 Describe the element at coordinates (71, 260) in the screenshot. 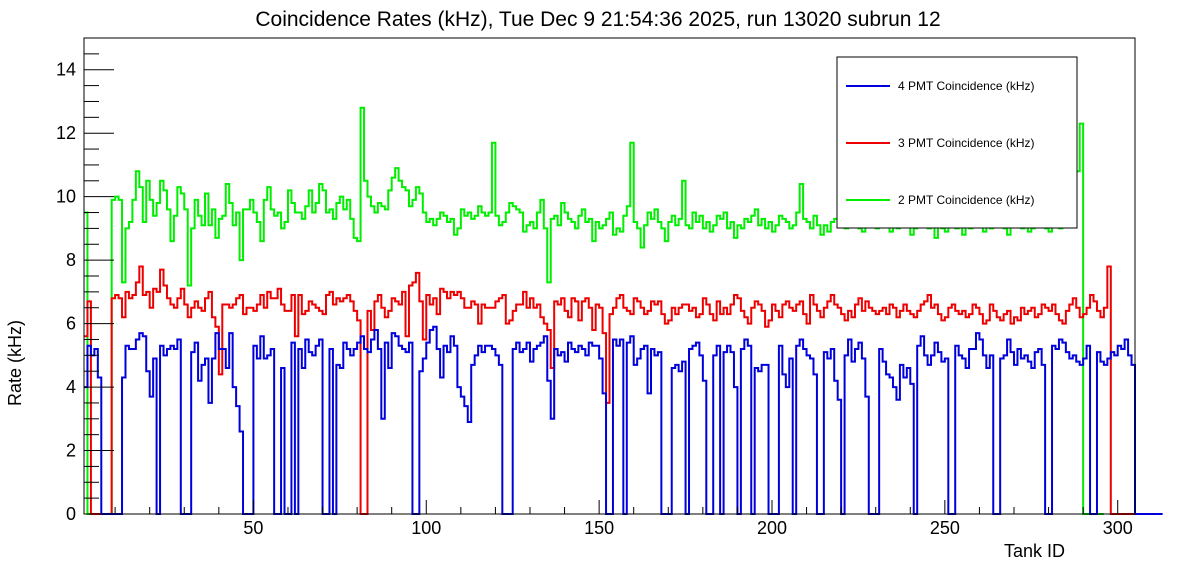

I see `y-tick-label: 8` at that location.